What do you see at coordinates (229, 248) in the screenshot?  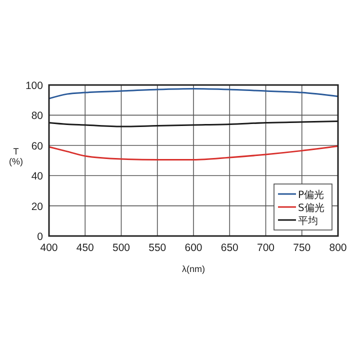 I see `x-tick-label: 650` at bounding box center [229, 248].